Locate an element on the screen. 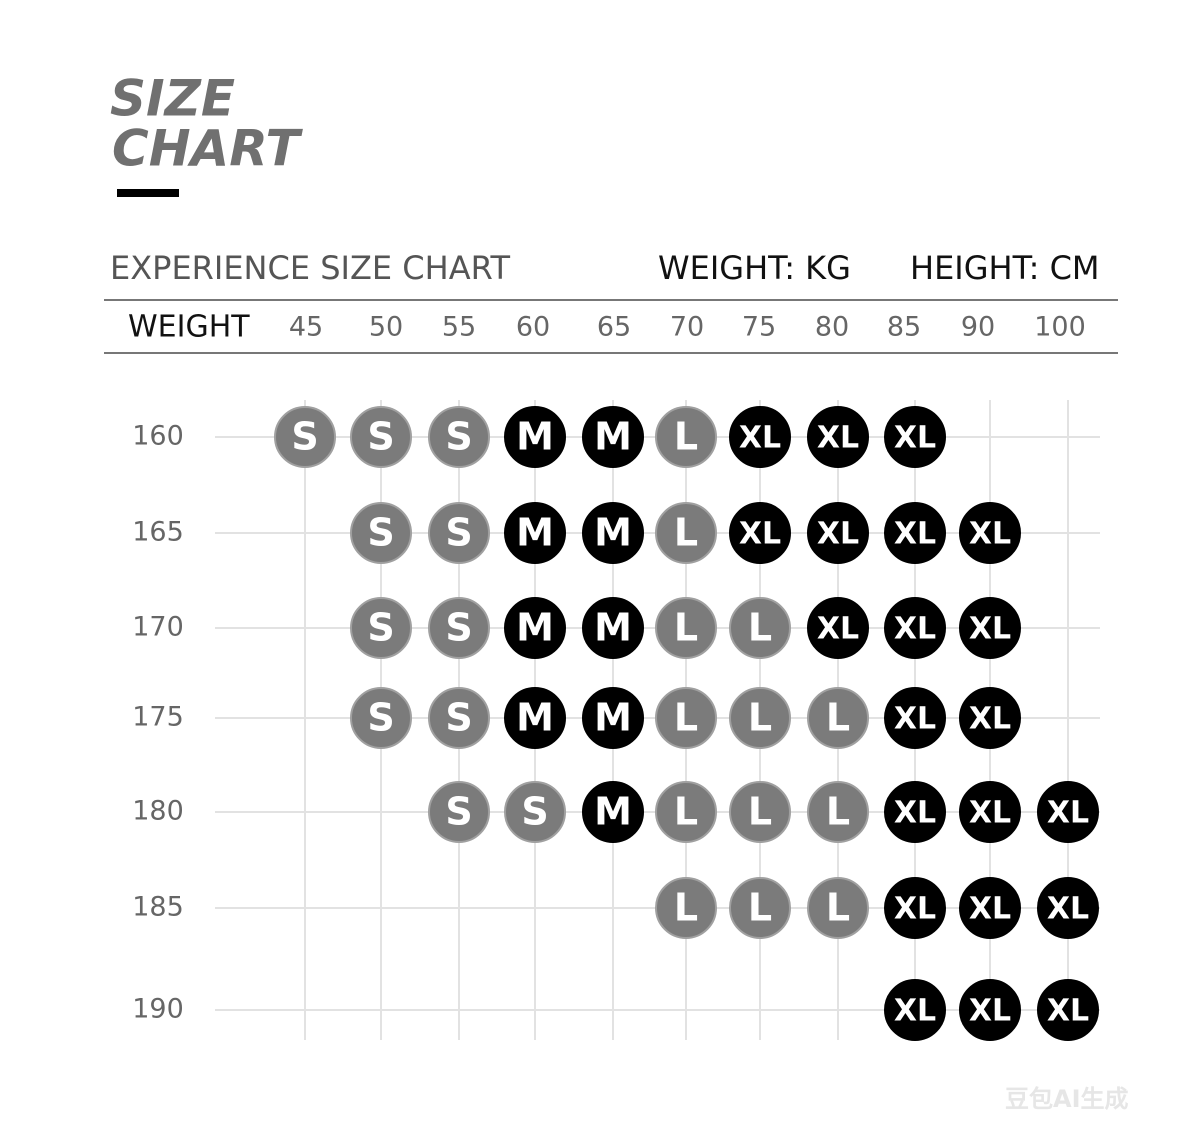  height-value: 185 is located at coordinates (158, 907).